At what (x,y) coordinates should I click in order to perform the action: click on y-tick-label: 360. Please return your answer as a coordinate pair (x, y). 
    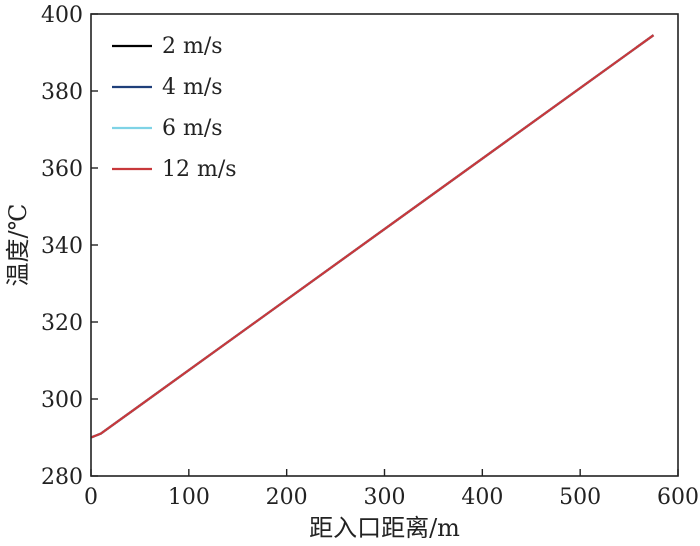
    Looking at the image, I should click on (62, 169).